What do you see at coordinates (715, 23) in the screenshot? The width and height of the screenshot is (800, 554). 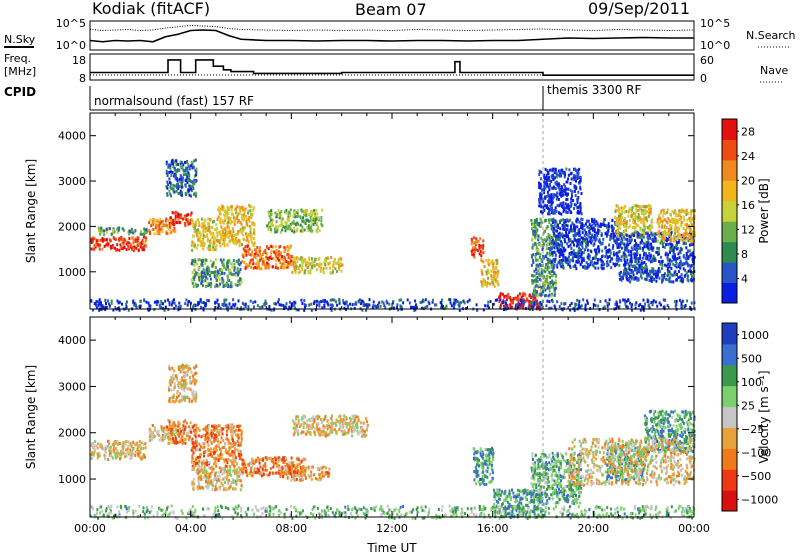 I see `noise-right-tick-high: 10^5` at bounding box center [715, 23].